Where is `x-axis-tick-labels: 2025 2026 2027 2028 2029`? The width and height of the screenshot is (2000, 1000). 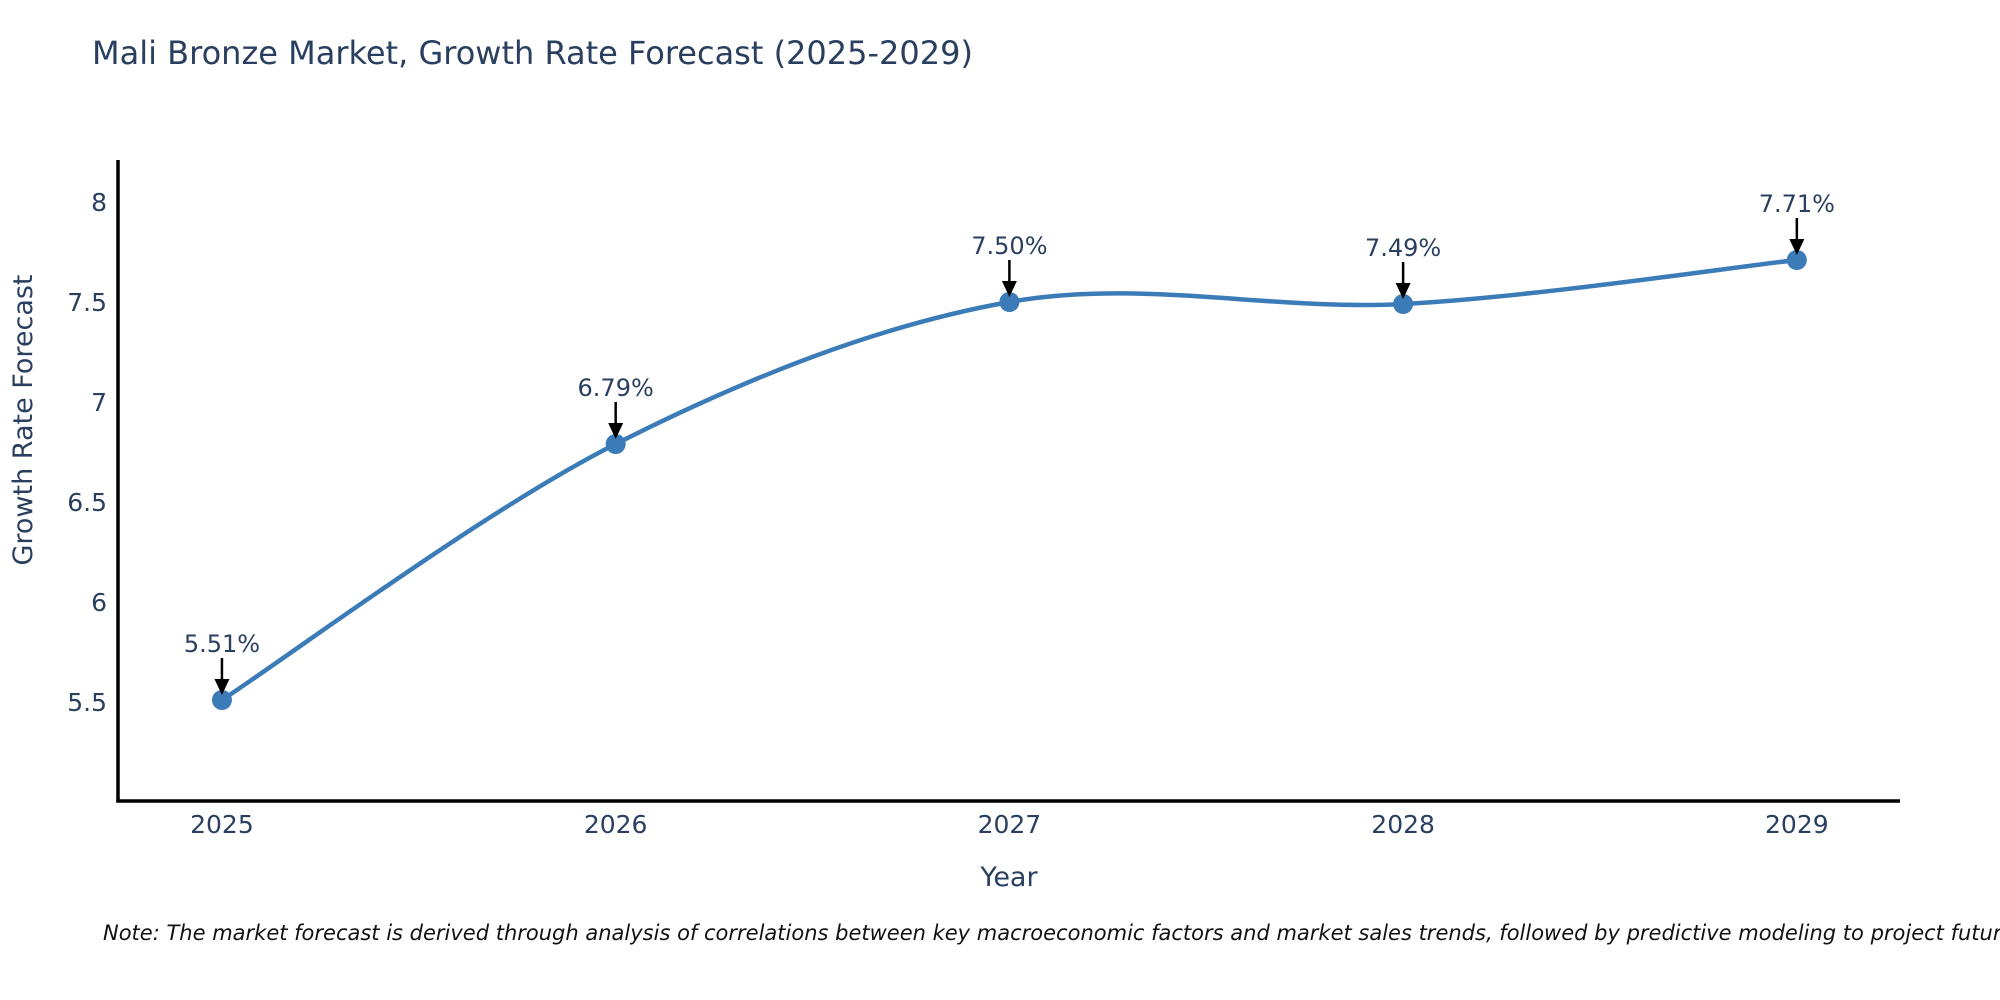 x-axis-tick-labels: 2025 2026 2027 2028 2029 is located at coordinates (1009, 824).